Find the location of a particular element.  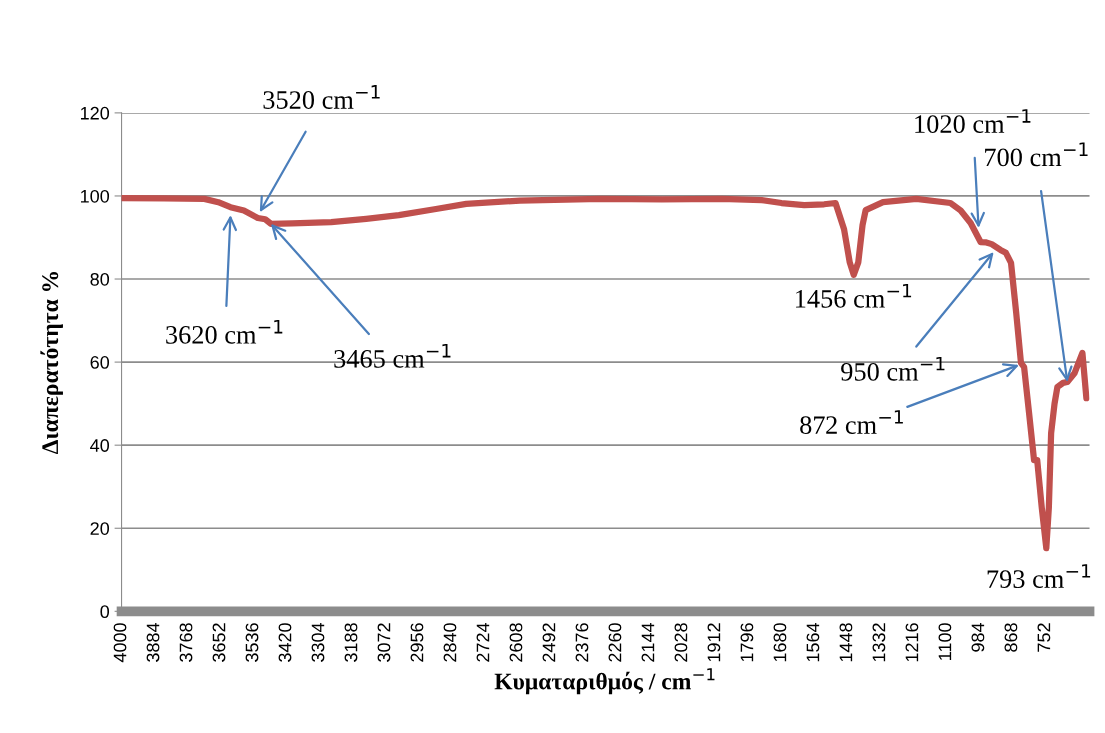

x-tick-label: 3188 is located at coordinates (351, 642).